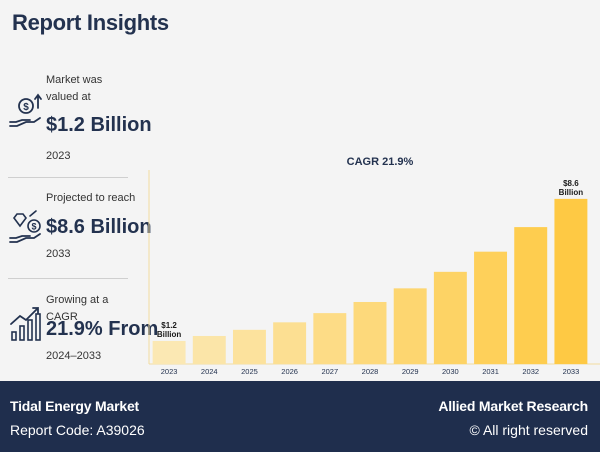 The width and height of the screenshot is (600, 452). Describe the element at coordinates (99, 125) in the screenshot. I see `stat-value: $1.2 Billion` at that location.